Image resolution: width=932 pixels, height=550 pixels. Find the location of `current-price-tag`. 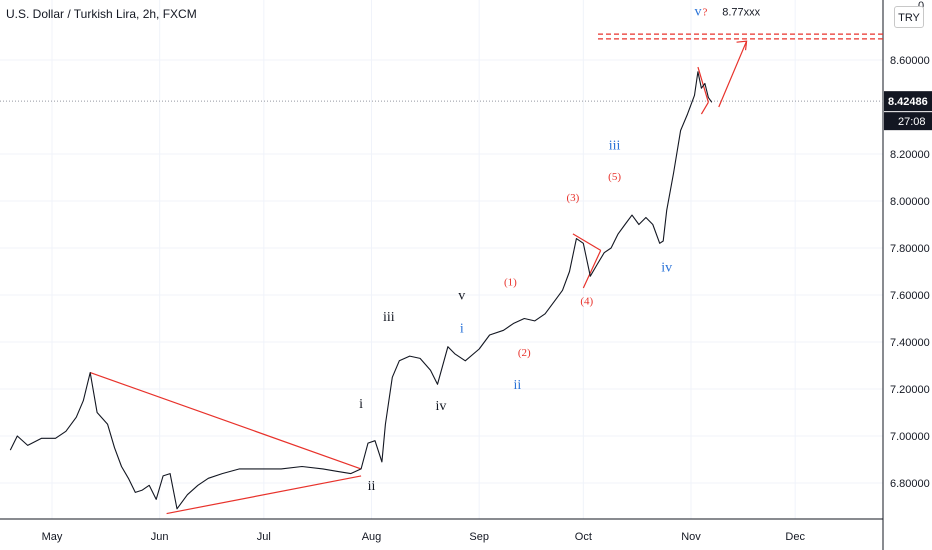

current-price-tag is located at coordinates (908, 101).